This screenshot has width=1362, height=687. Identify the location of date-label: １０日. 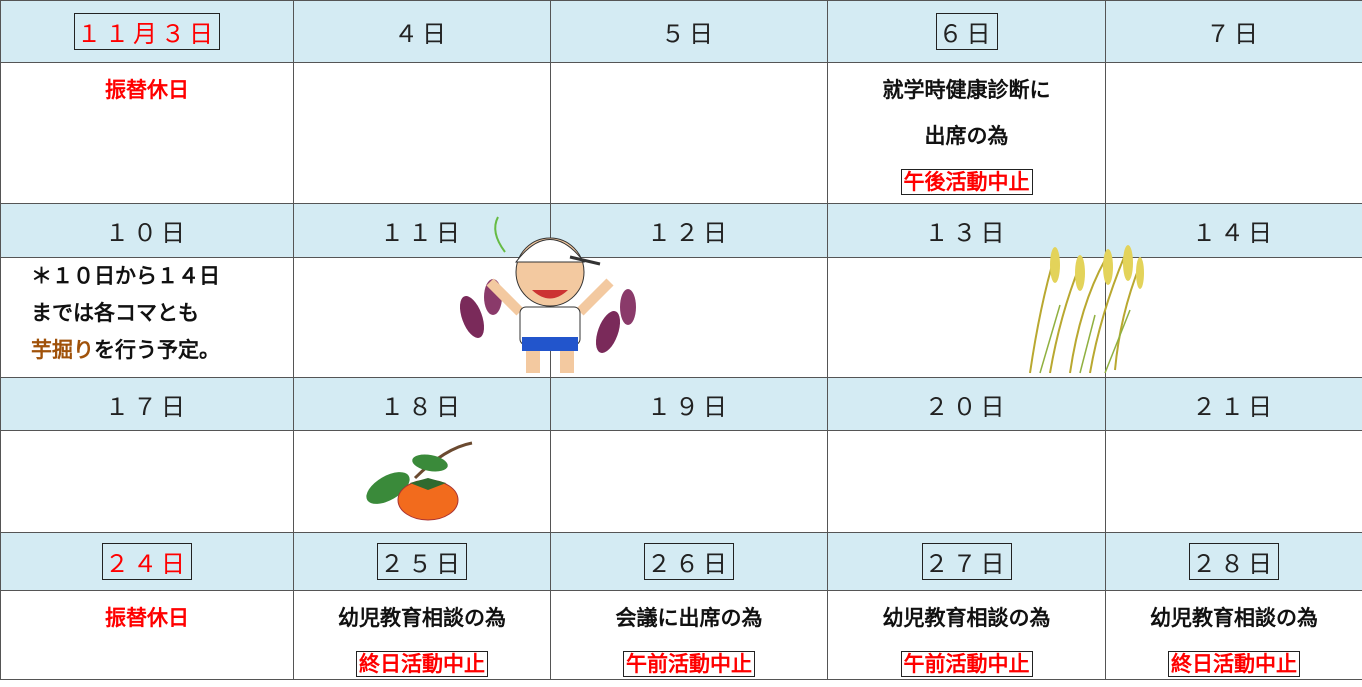
(147, 233).